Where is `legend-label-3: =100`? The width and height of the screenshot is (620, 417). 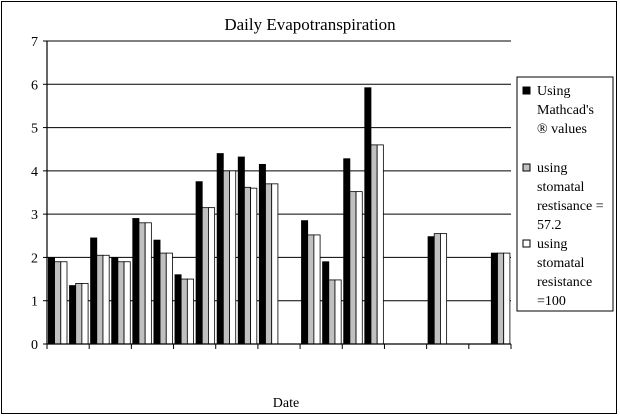
legend-label-3: =100 is located at coordinates (551, 301).